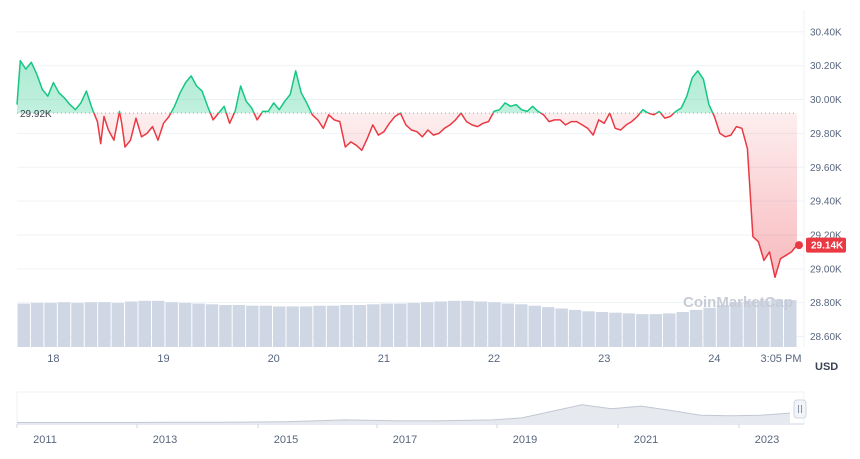 This screenshot has width=860, height=459. What do you see at coordinates (45, 440) in the screenshot?
I see `navigator-year-label: 2011` at bounding box center [45, 440].